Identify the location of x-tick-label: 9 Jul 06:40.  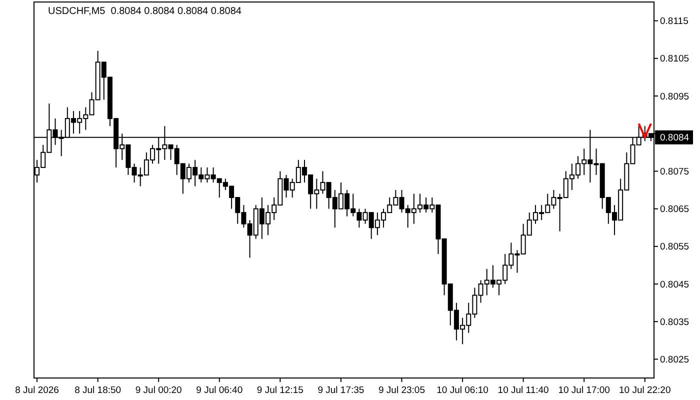
(219, 390).